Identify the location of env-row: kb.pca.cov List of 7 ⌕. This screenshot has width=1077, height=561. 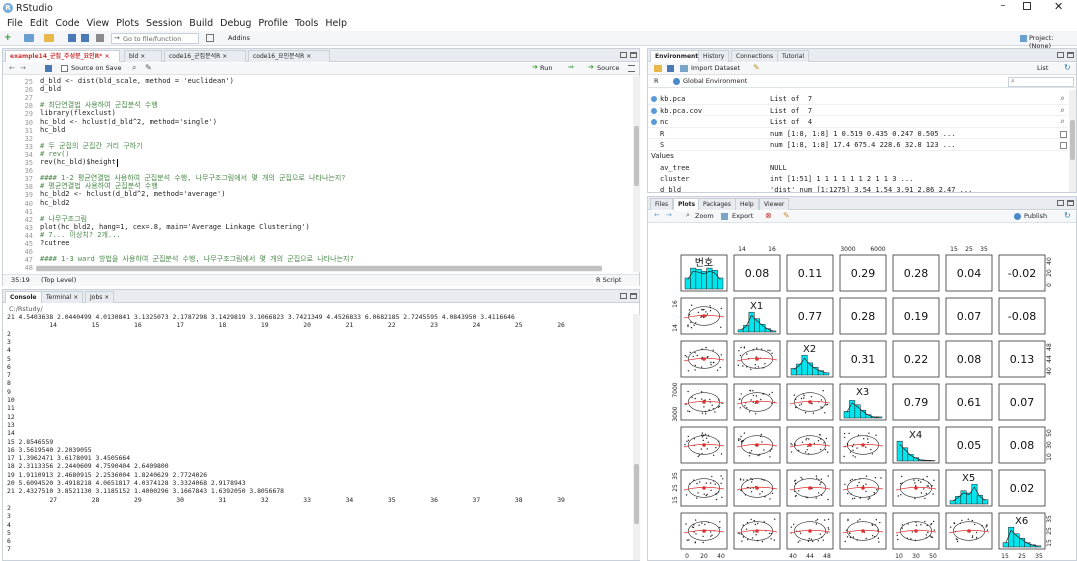
(858, 111).